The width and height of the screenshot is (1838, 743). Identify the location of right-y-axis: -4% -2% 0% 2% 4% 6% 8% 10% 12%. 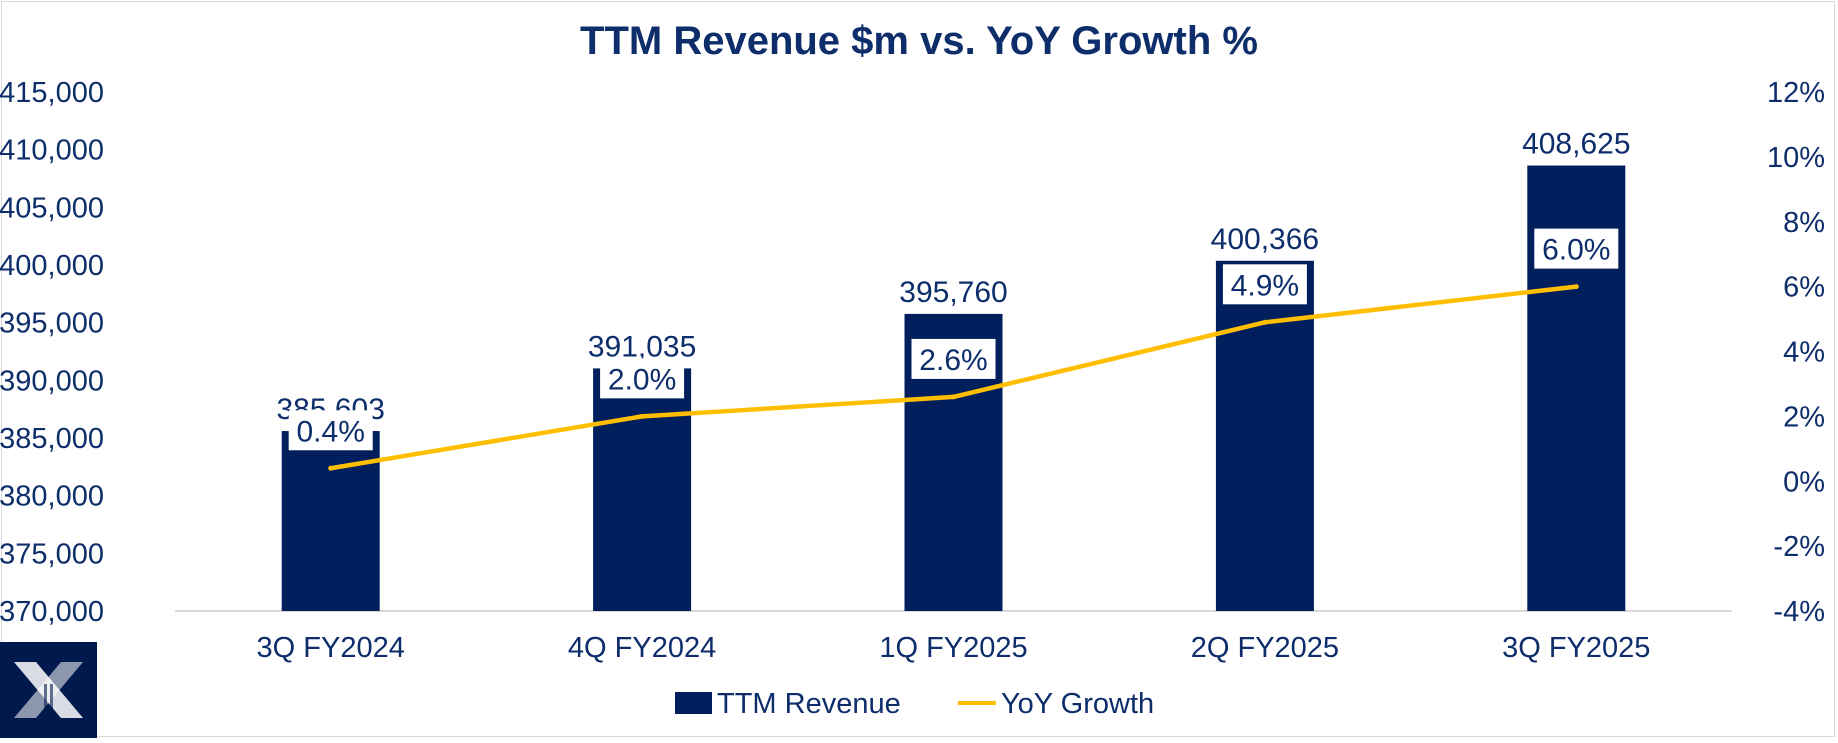
(1796, 352).